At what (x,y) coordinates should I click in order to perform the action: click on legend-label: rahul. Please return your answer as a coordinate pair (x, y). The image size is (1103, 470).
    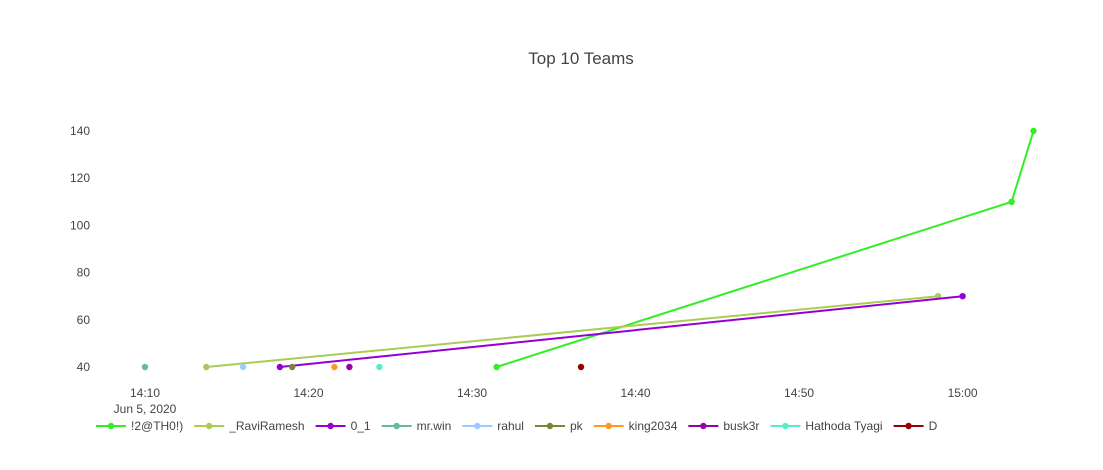
    Looking at the image, I should click on (510, 426).